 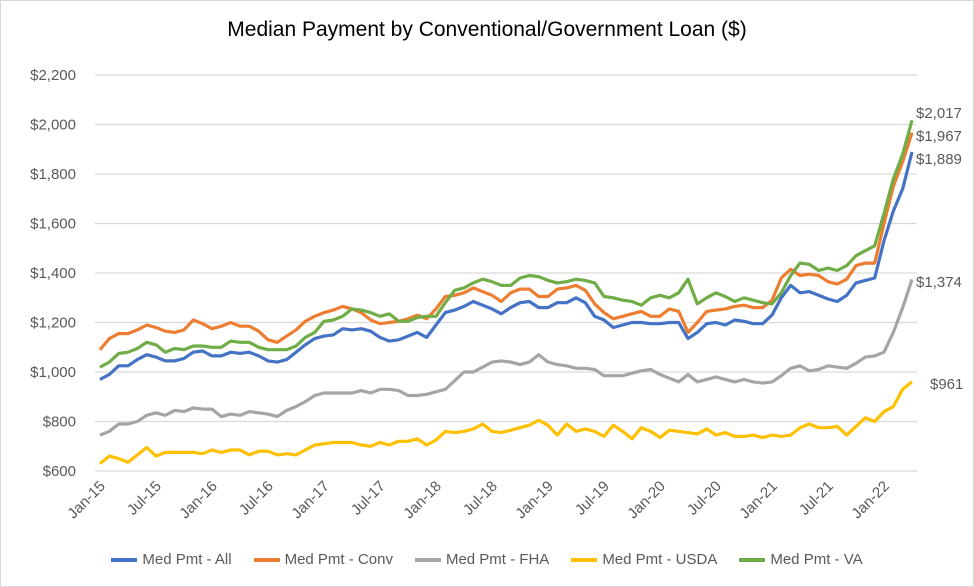 I want to click on x-tick-label: Jan-16, so click(x=198, y=500).